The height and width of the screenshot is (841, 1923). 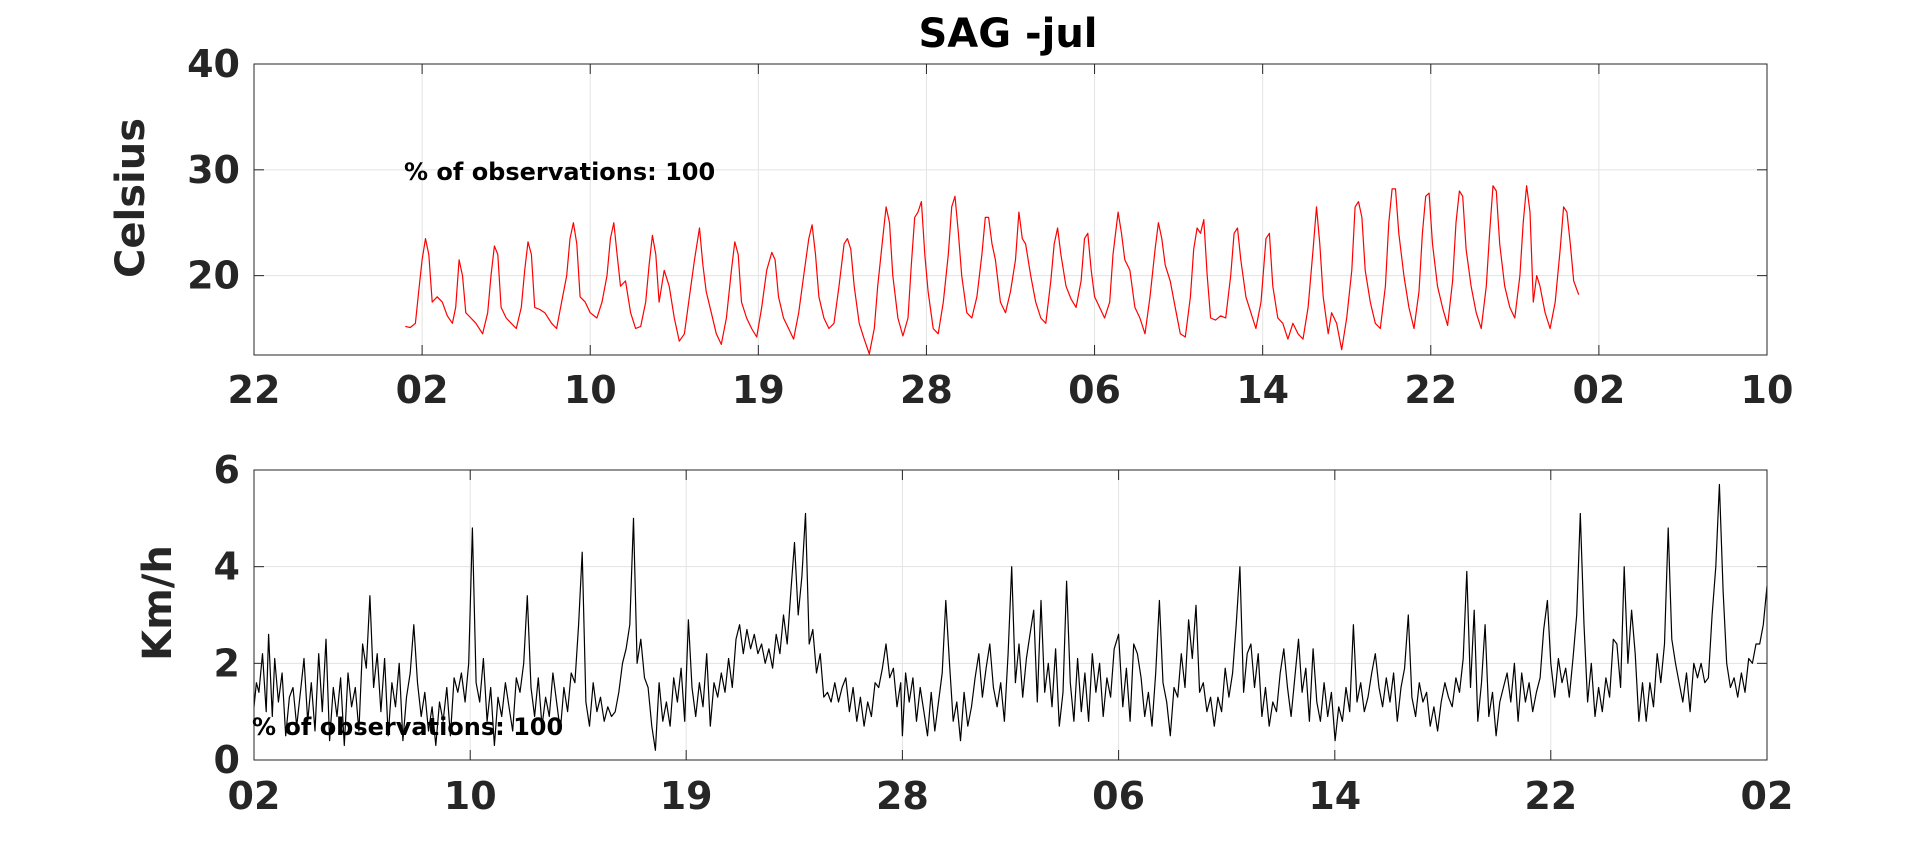 What do you see at coordinates (407, 727) in the screenshot?
I see `wind-speed-observations-annotation: % of observations: 100` at bounding box center [407, 727].